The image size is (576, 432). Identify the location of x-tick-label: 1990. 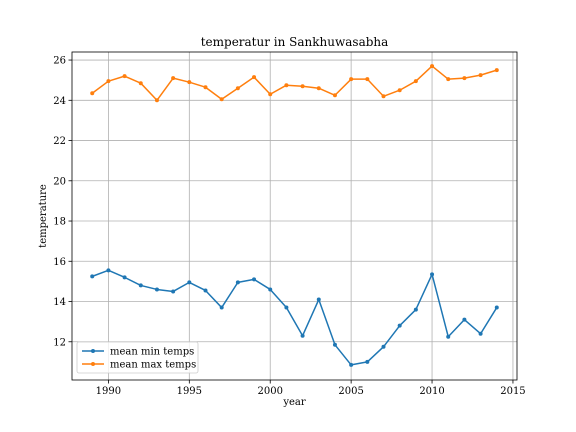
(108, 391).